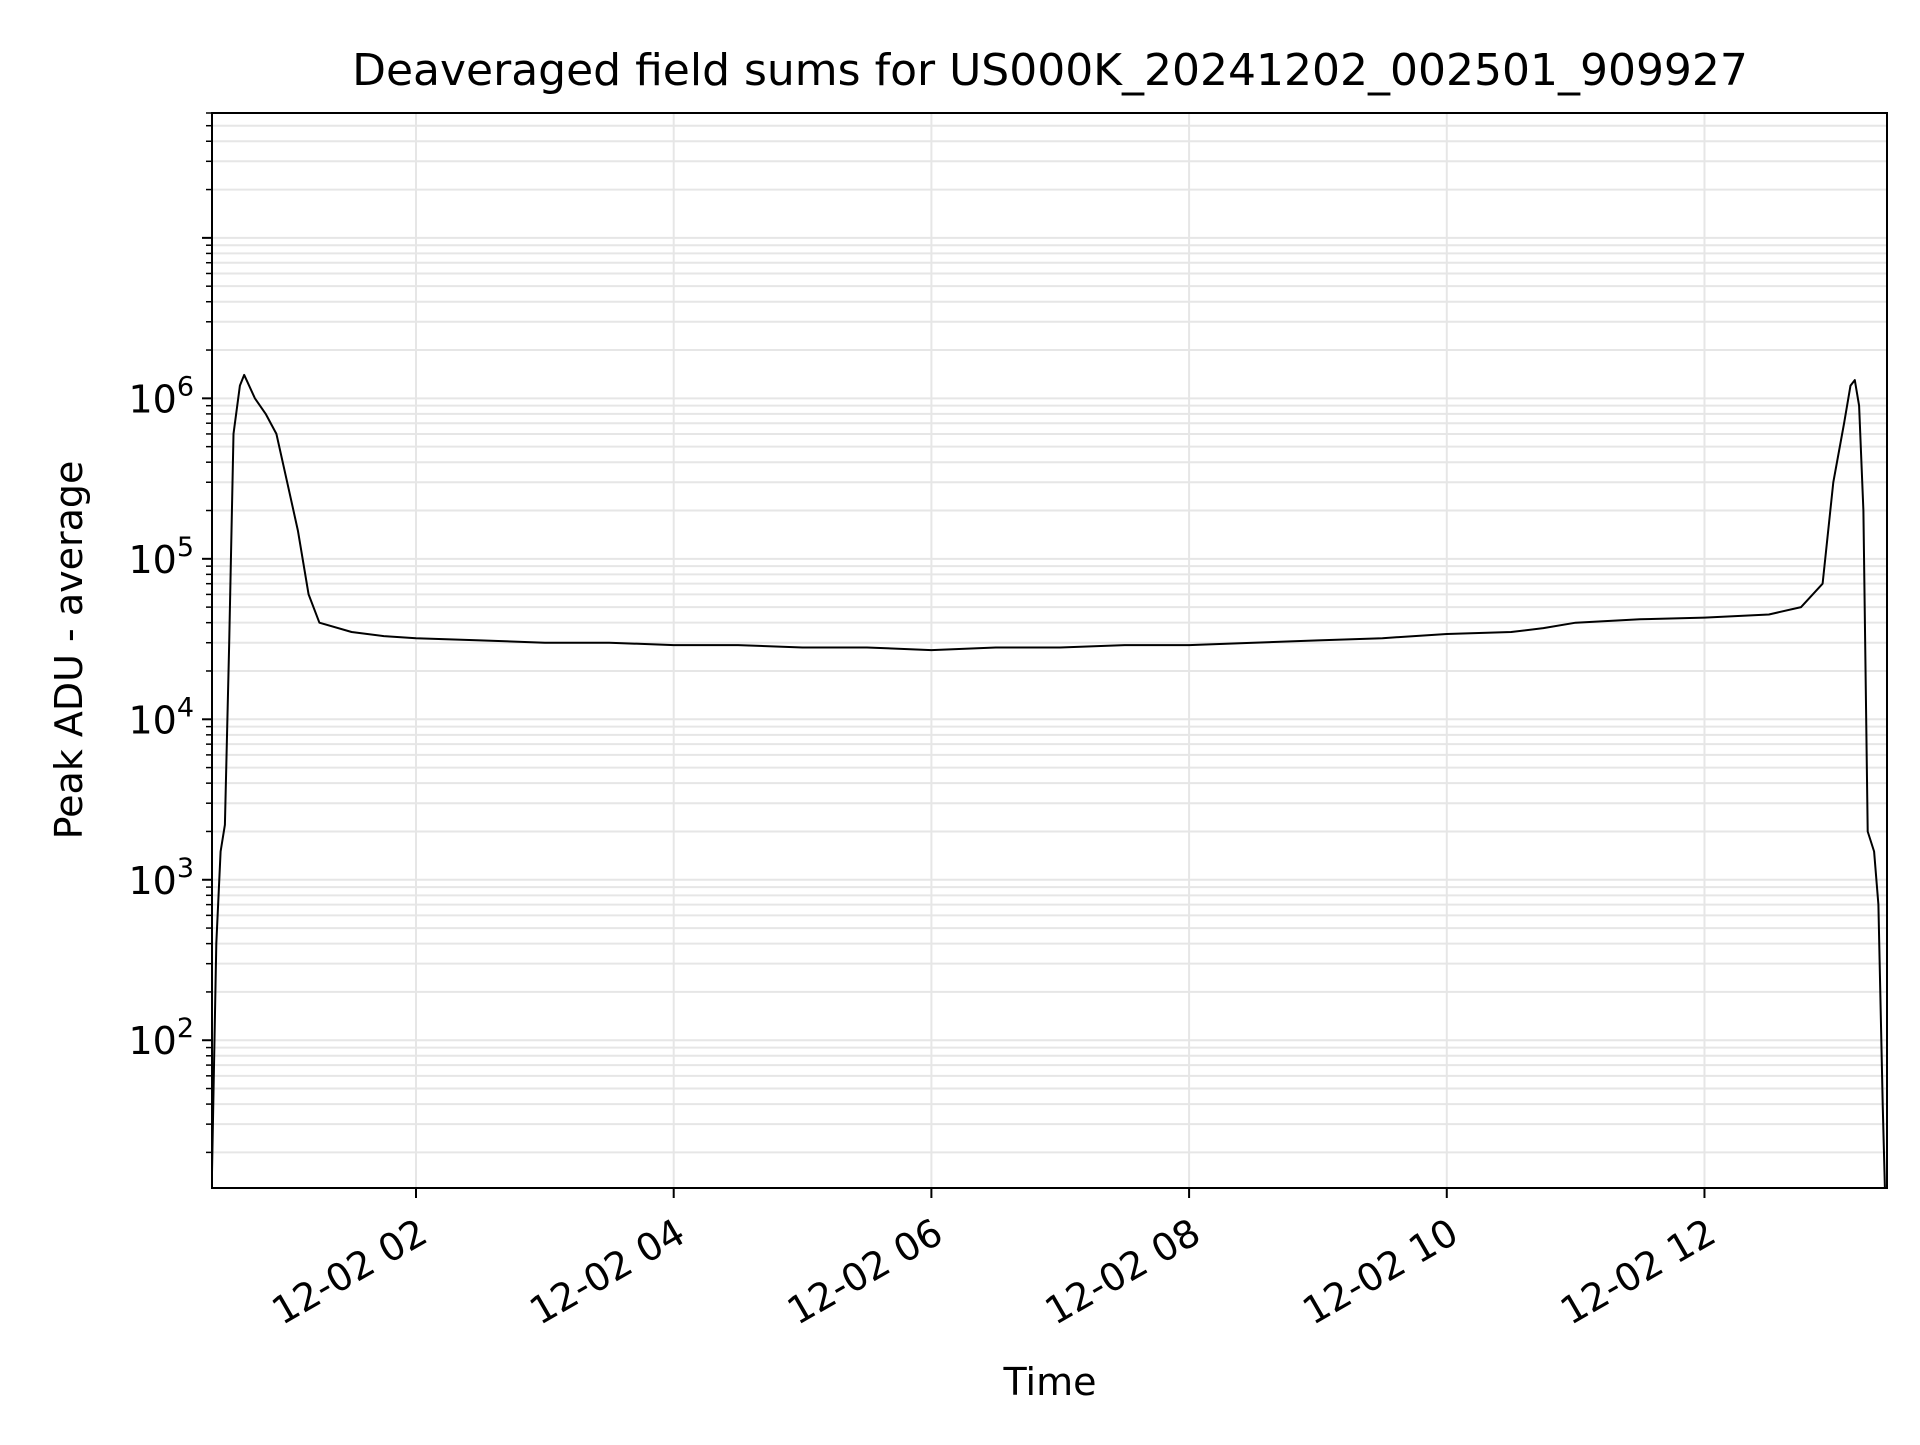 The width and height of the screenshot is (1920, 1445). I want to click on x-axis-label: Time, so click(1050, 1382).